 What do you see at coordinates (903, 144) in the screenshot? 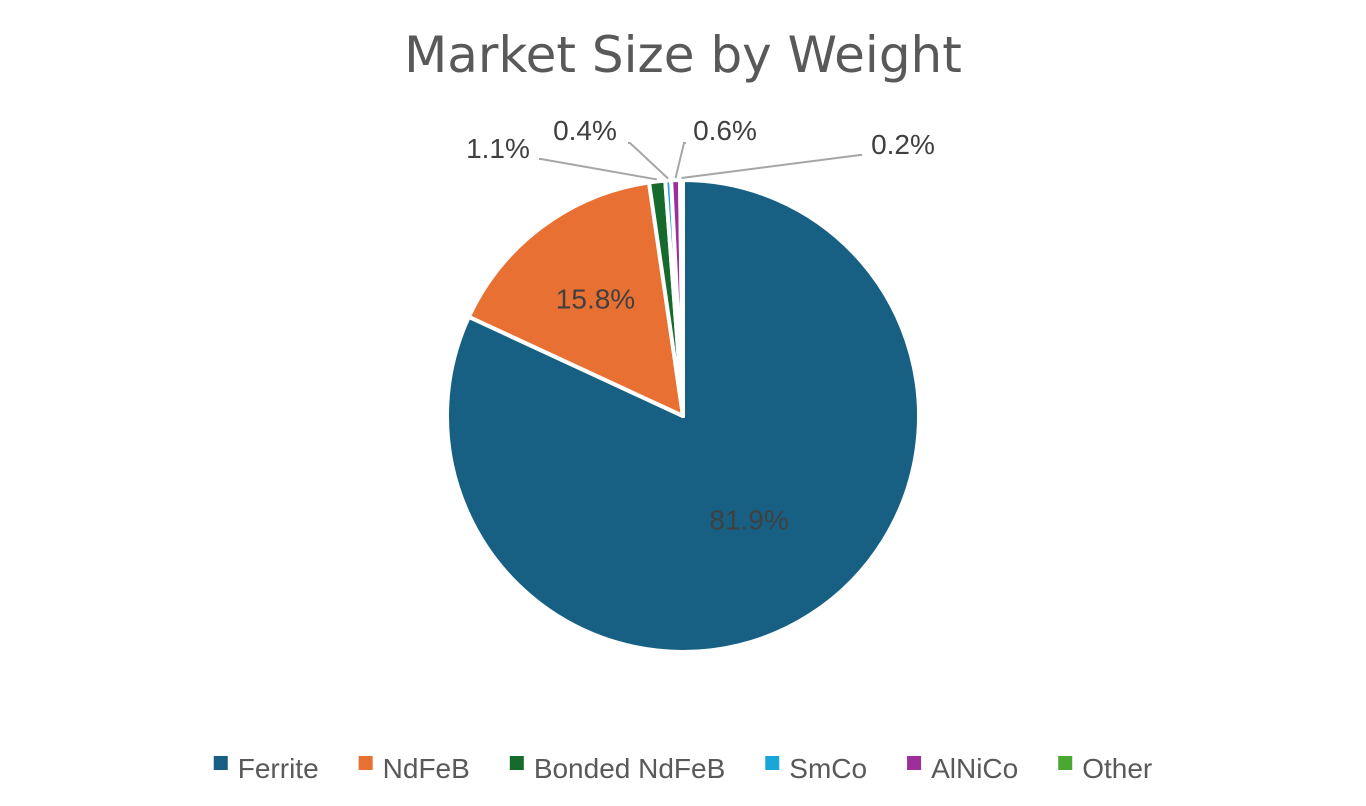
I see `data-label-other: 0.2%` at bounding box center [903, 144].